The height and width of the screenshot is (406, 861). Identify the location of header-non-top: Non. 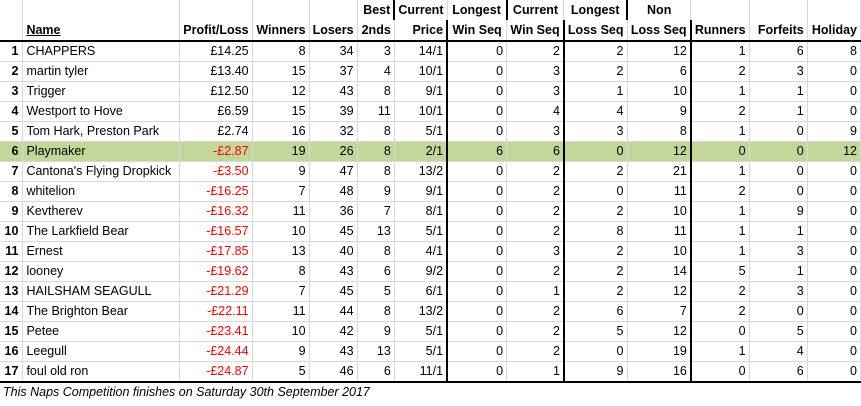
(659, 10).